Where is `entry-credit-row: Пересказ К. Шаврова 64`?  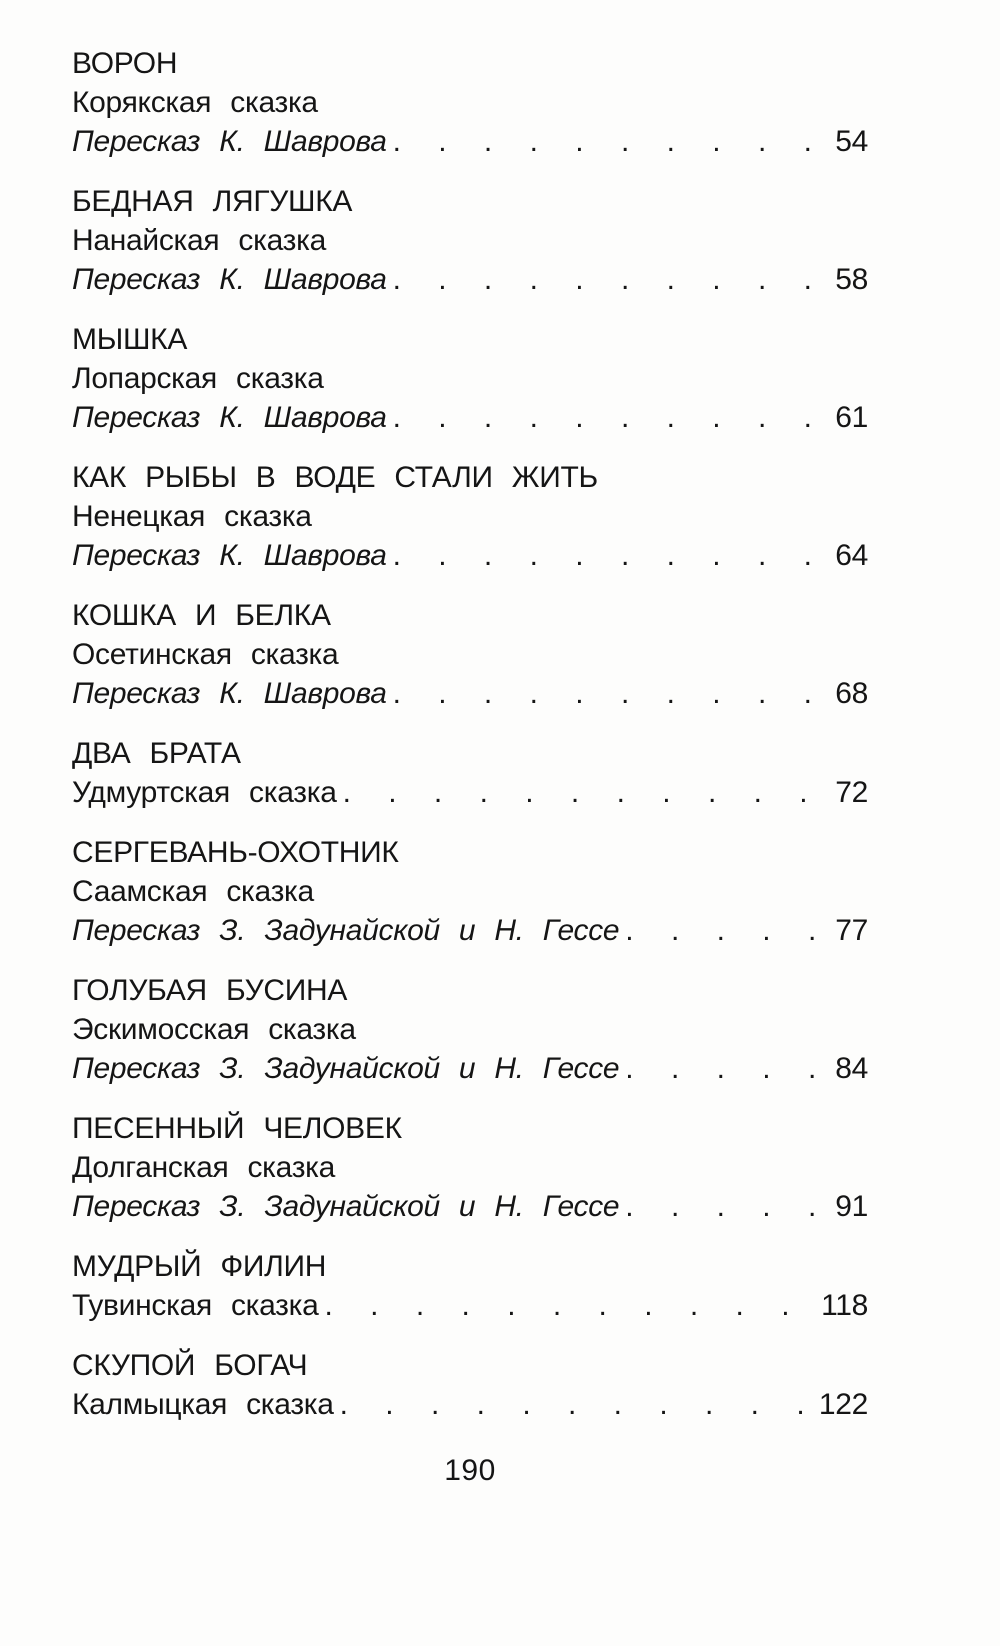 entry-credit-row: Пересказ К. Шаврова 64 is located at coordinates (470, 555).